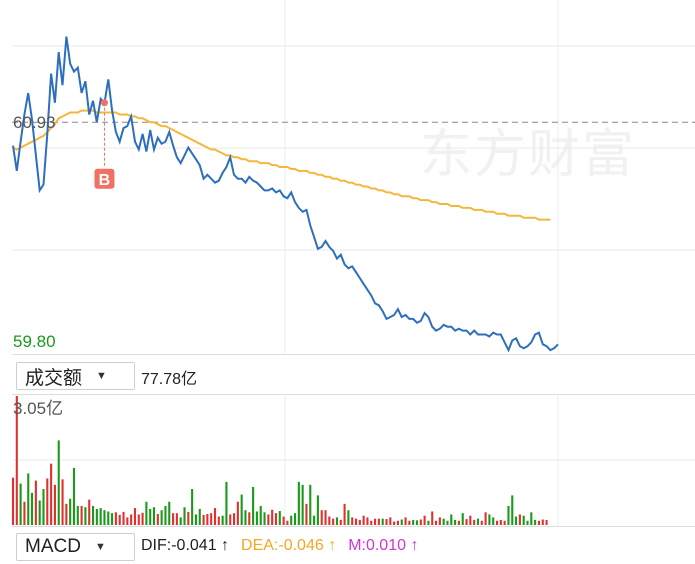  What do you see at coordinates (53, 546) in the screenshot?
I see `macd-selector-label: MACD` at bounding box center [53, 546].